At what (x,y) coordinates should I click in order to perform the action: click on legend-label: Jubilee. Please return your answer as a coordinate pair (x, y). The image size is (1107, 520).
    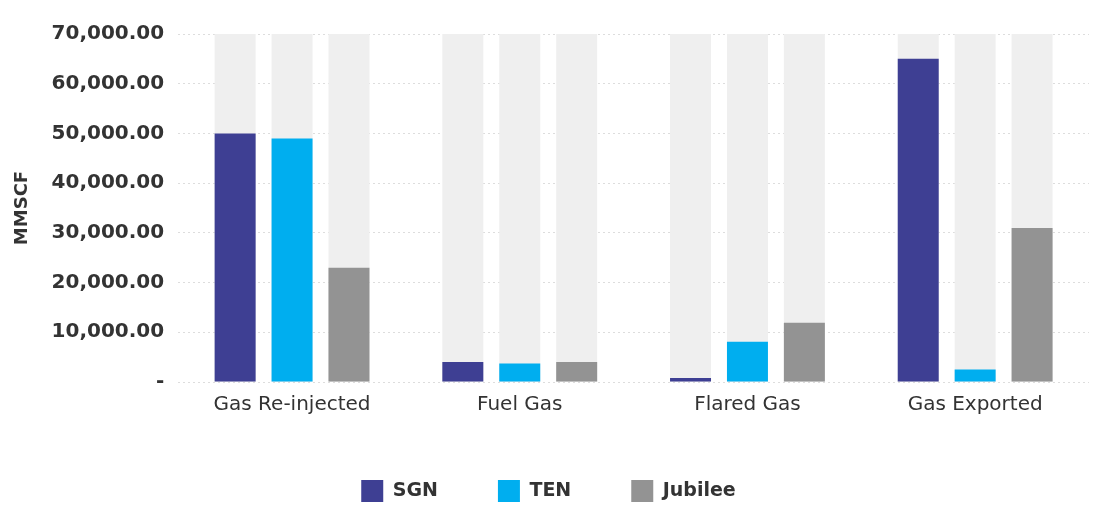
    Looking at the image, I should click on (698, 488).